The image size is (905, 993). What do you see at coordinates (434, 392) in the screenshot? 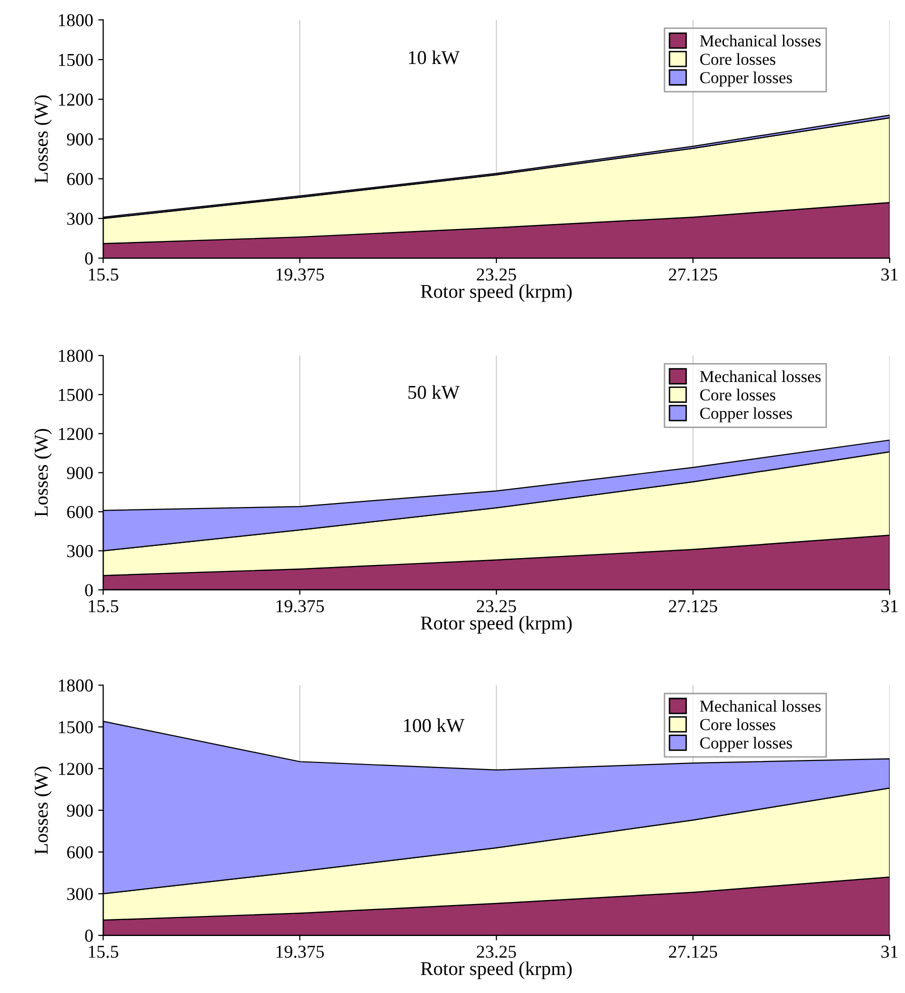
I see `text: 50 kW` at bounding box center [434, 392].